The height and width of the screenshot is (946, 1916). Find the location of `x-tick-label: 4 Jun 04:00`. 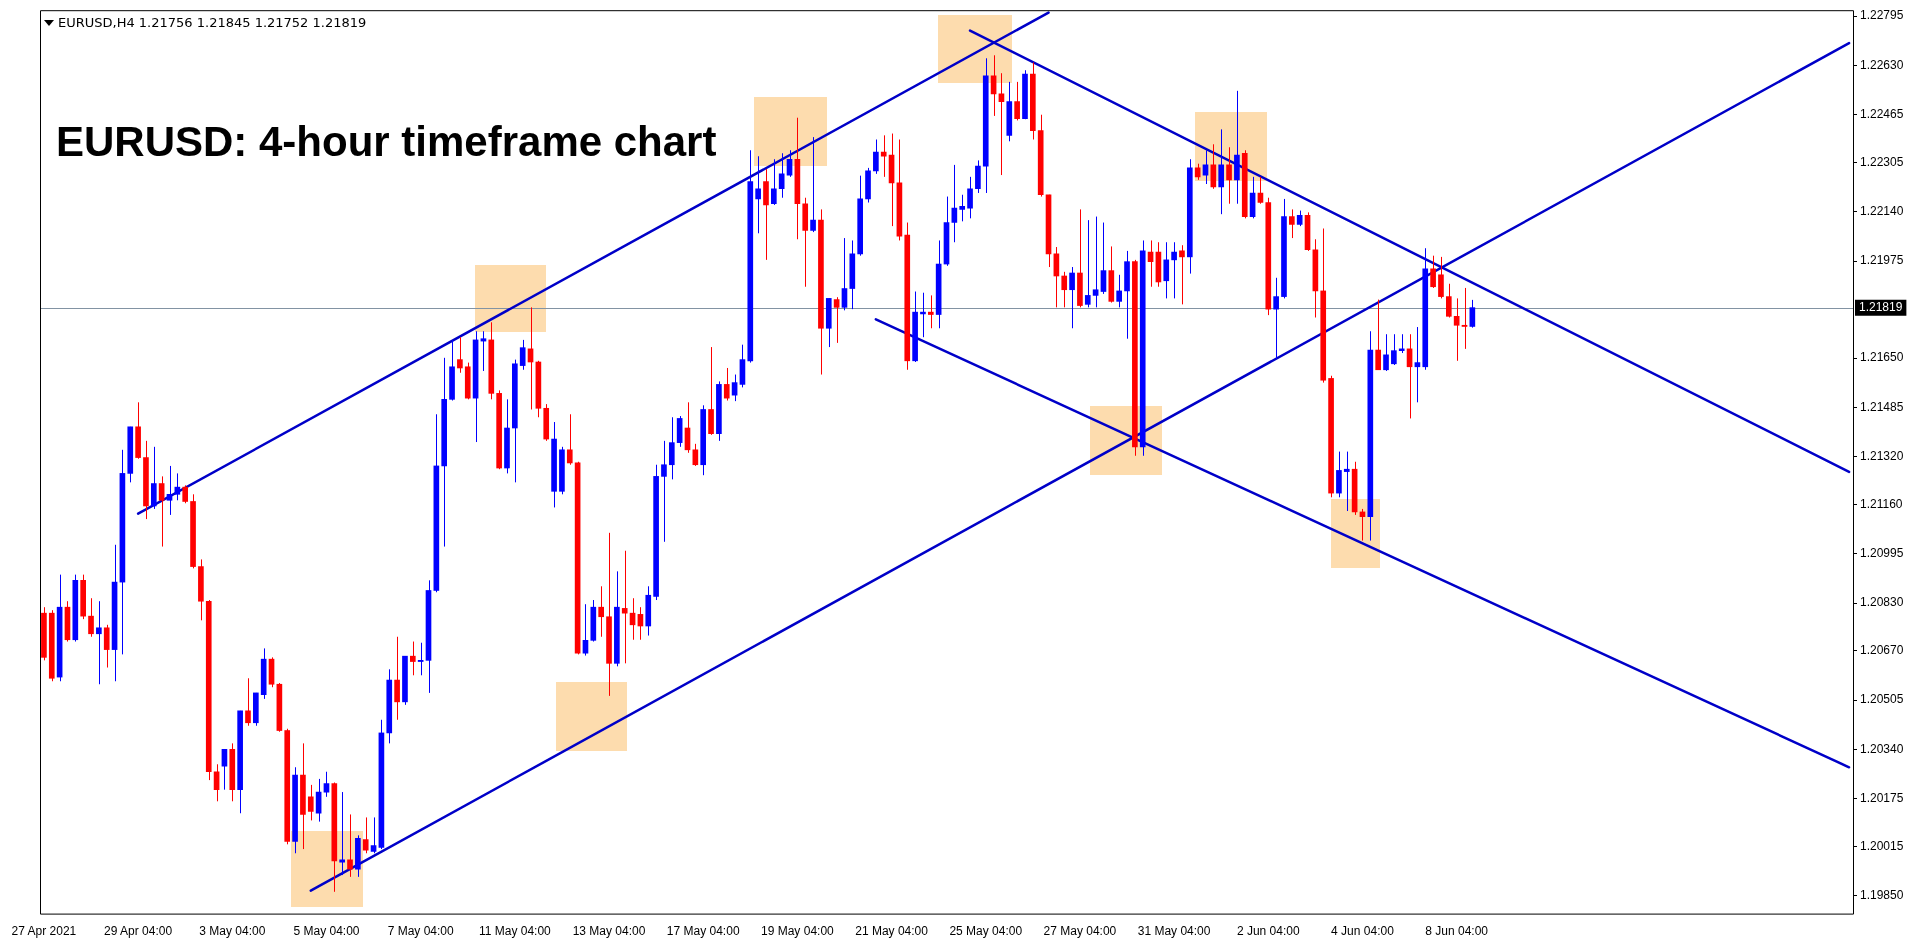

x-tick-label: 4 Jun 04:00 is located at coordinates (1363, 931).